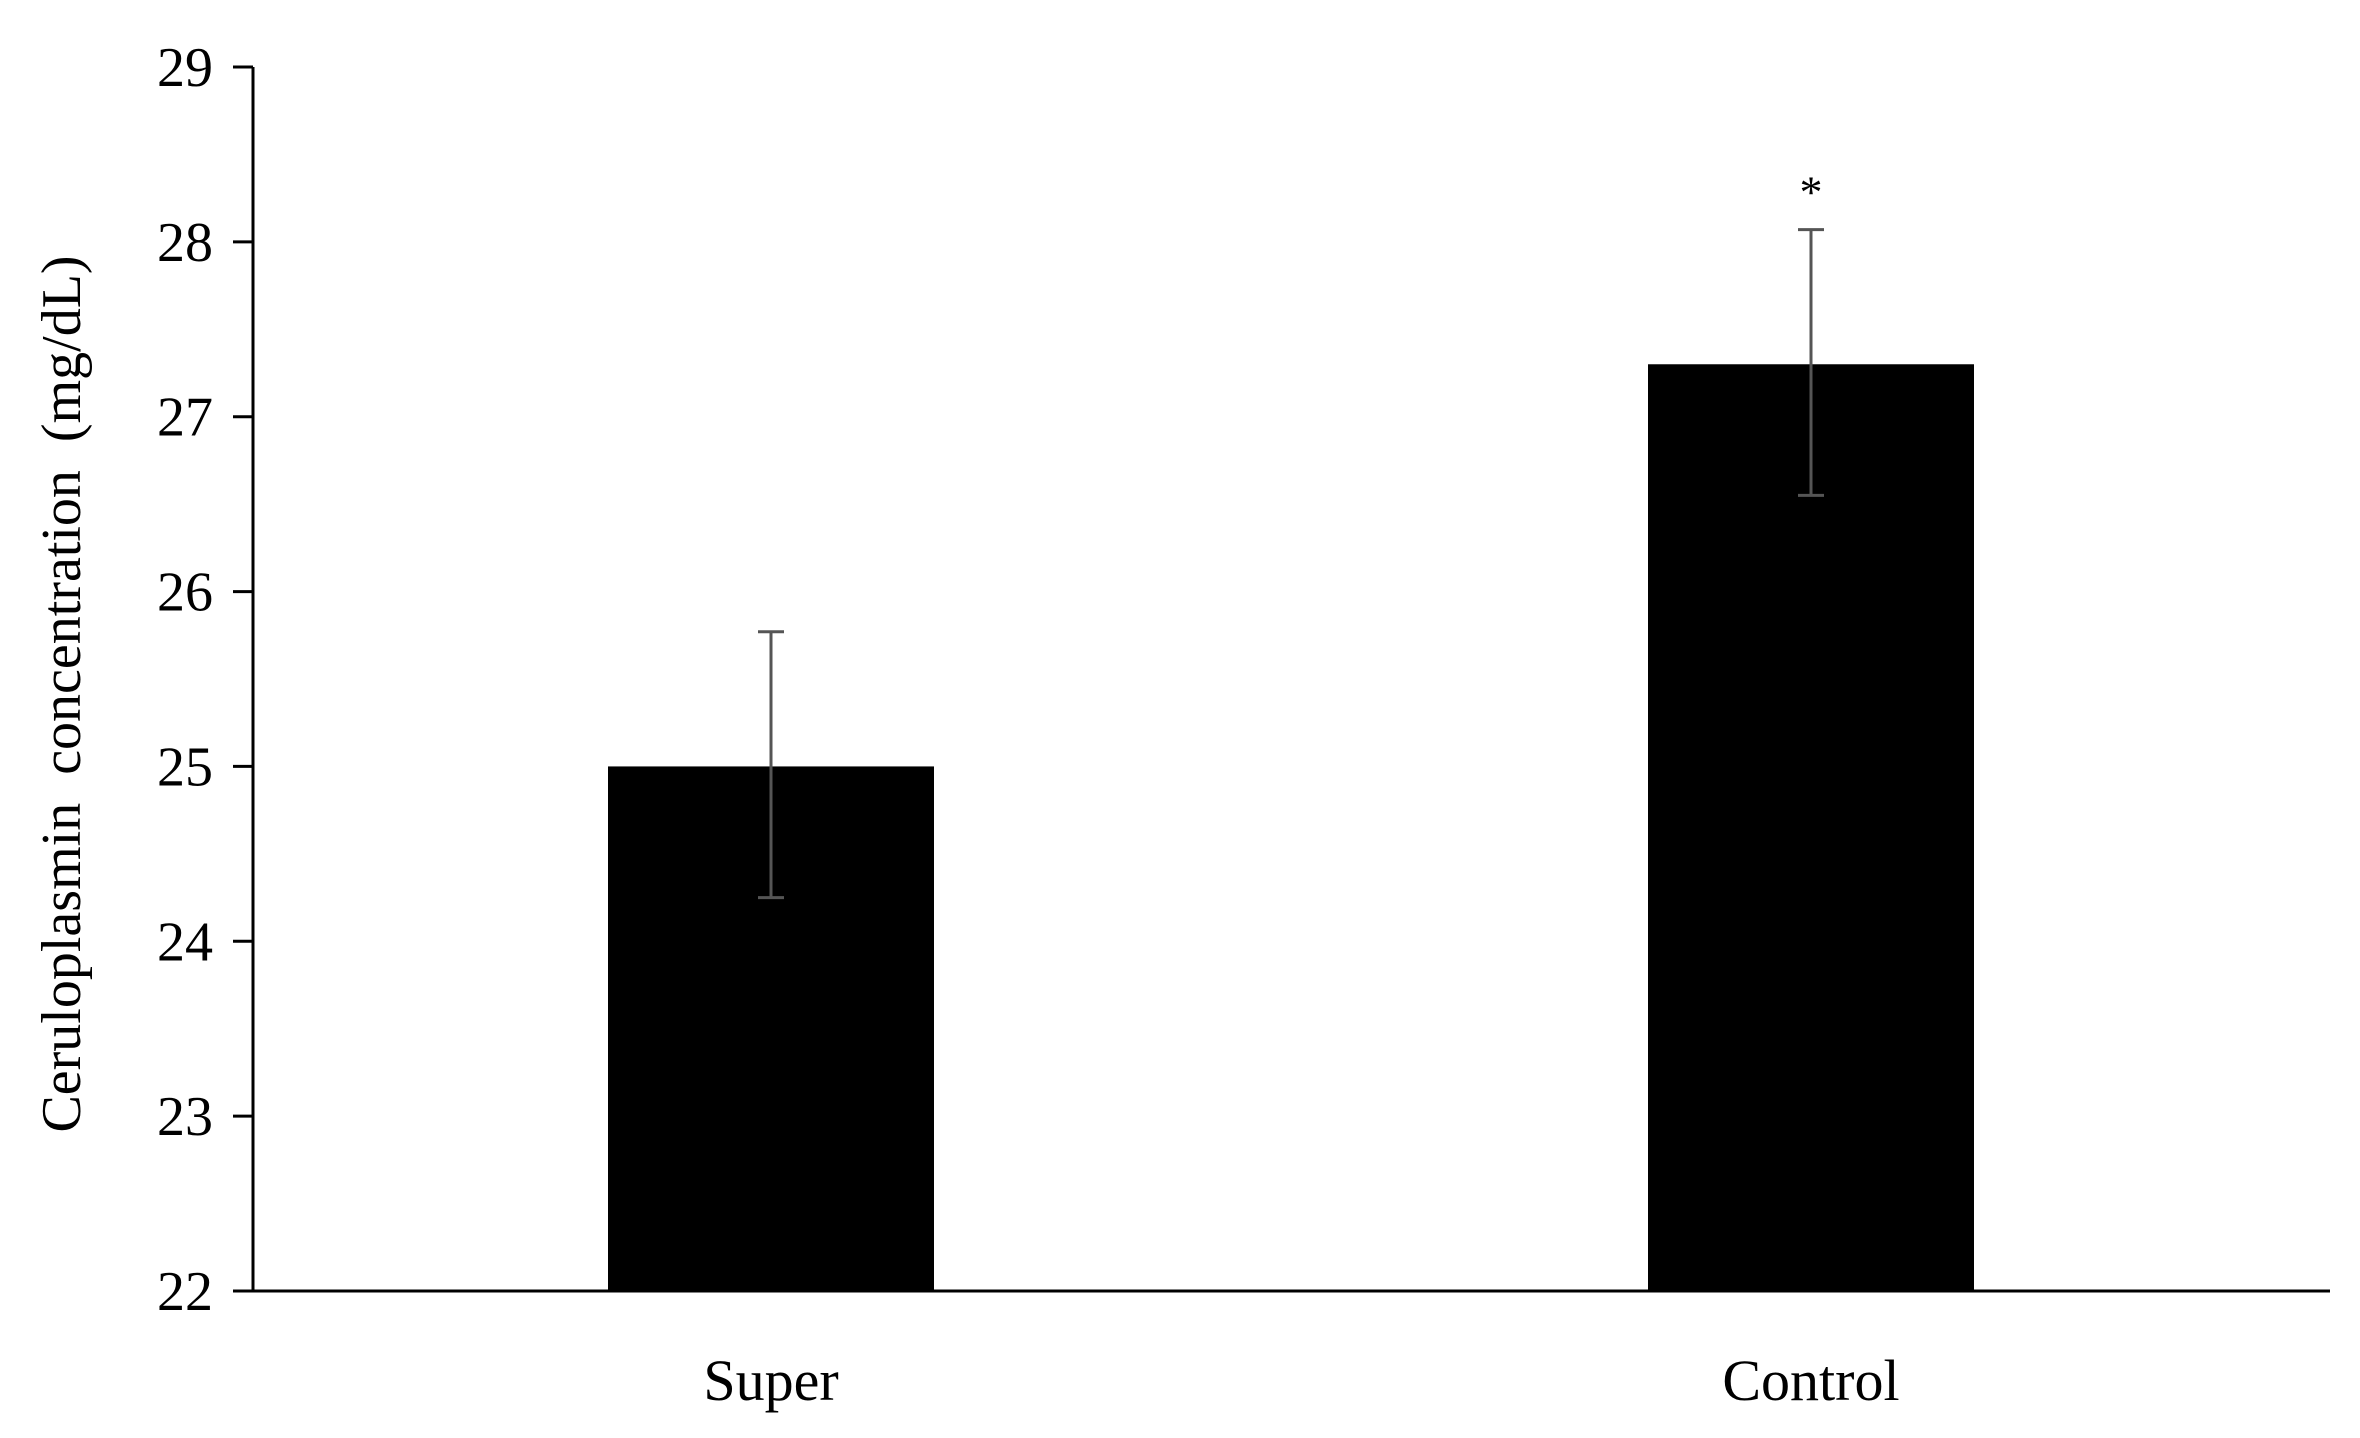 This screenshot has width=2360, height=1438. Describe the element at coordinates (185, 1292) in the screenshot. I see `y-tick-label: 22` at that location.